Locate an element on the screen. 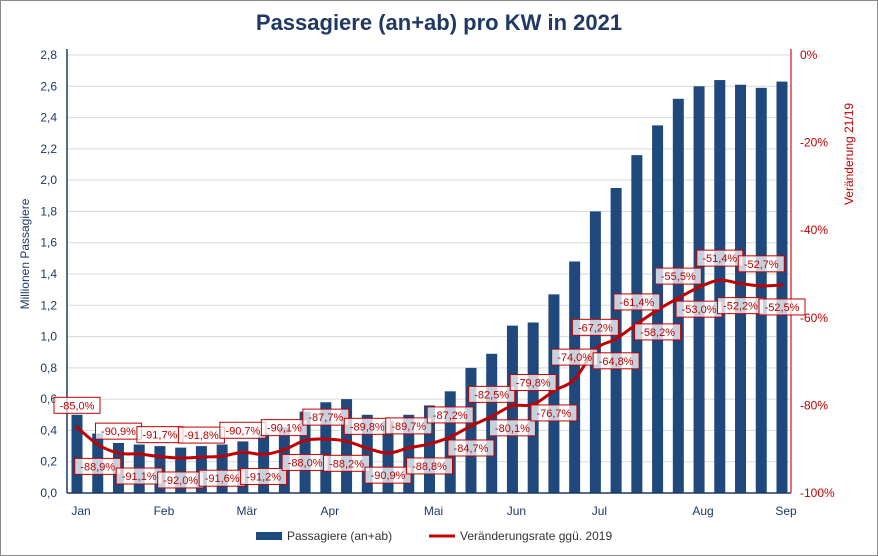 The width and height of the screenshot is (878, 556). data-label: -89,7% is located at coordinates (408, 427).